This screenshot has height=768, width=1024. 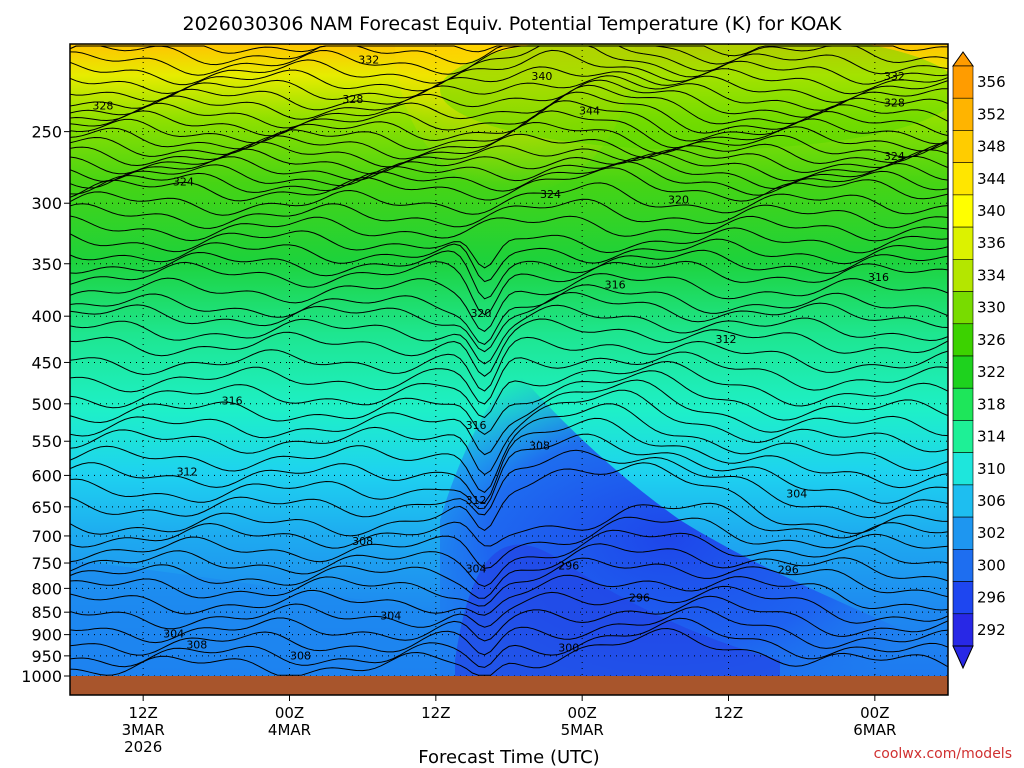 What do you see at coordinates (991, 243) in the screenshot?
I see `colorbar-label: 336` at bounding box center [991, 243].